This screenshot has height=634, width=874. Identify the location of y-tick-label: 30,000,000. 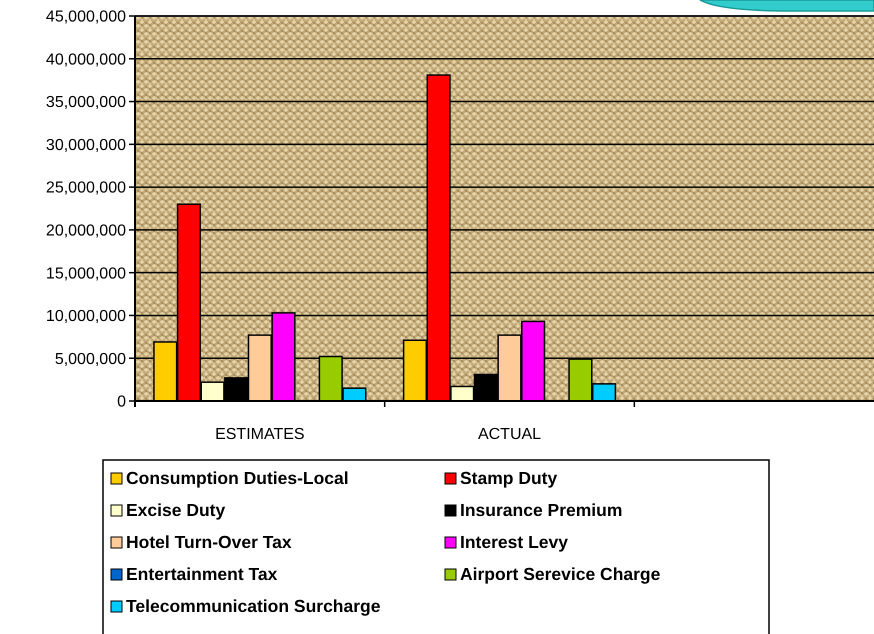
(86, 145).